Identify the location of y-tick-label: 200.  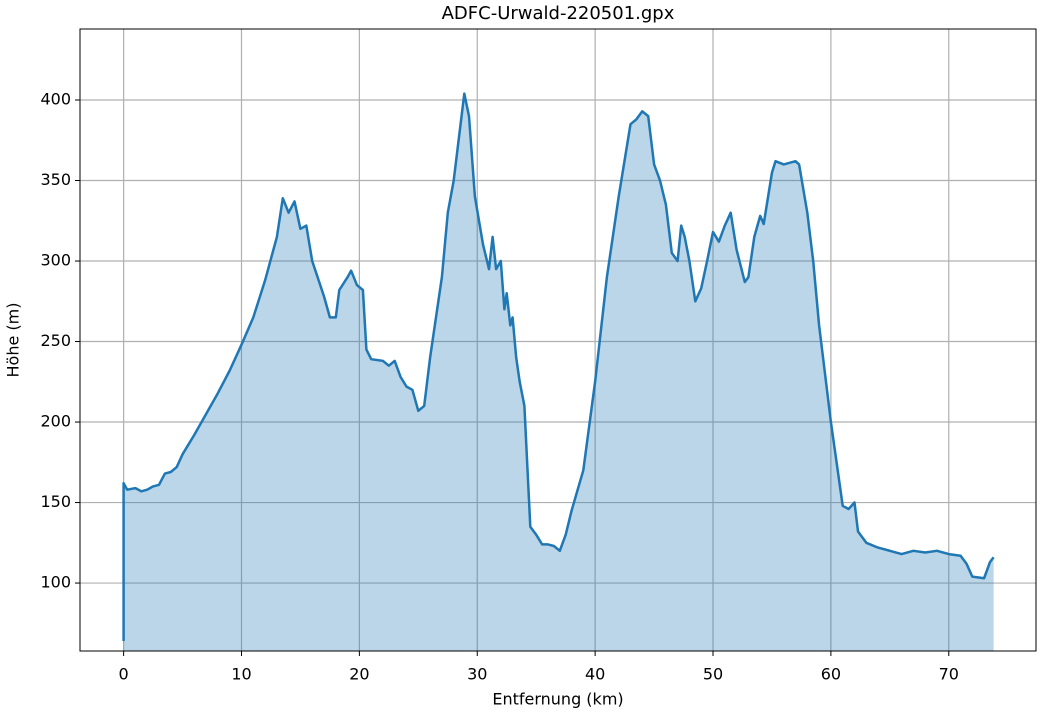
(55, 421).